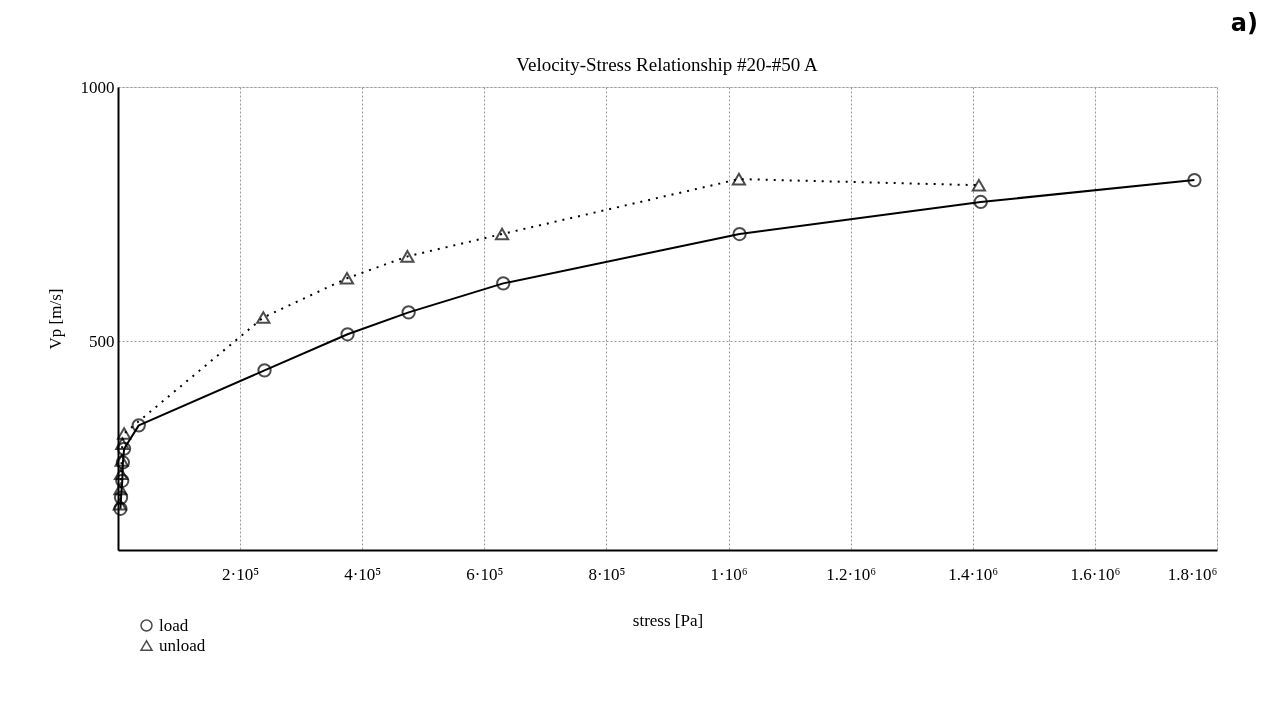 The height and width of the screenshot is (719, 1268). Describe the element at coordinates (1244, 23) in the screenshot. I see `text: a)` at that location.